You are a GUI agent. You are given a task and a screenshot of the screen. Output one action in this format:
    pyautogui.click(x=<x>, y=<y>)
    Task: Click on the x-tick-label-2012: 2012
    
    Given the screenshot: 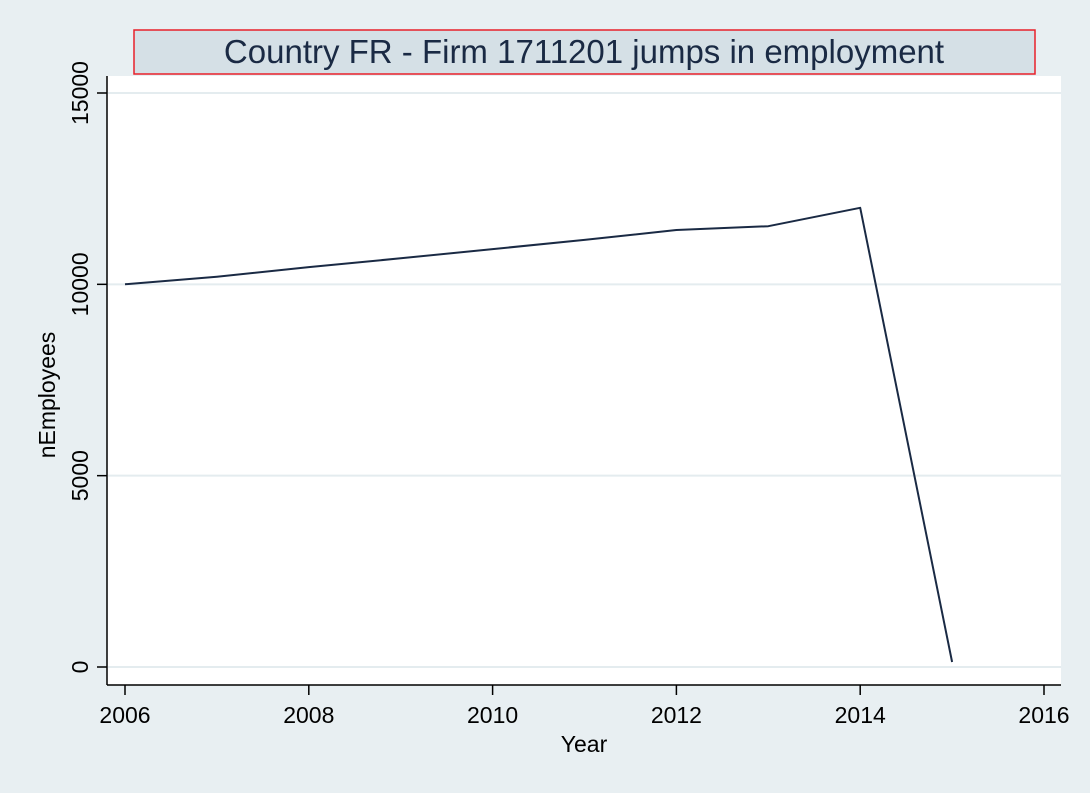 What is the action you would take?
    pyautogui.click(x=676, y=715)
    